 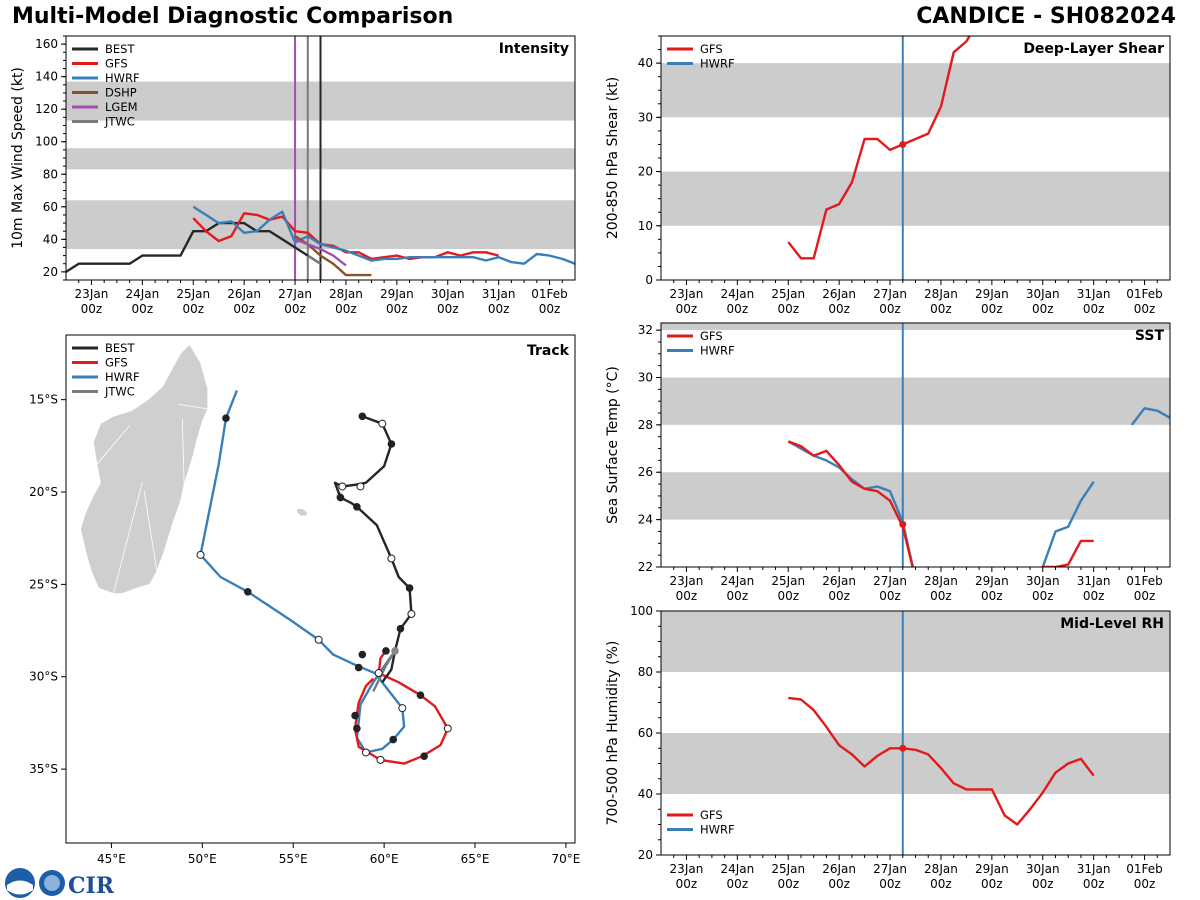 I want to click on panel-title: Deep-Layer Shear, so click(x=1093, y=49).